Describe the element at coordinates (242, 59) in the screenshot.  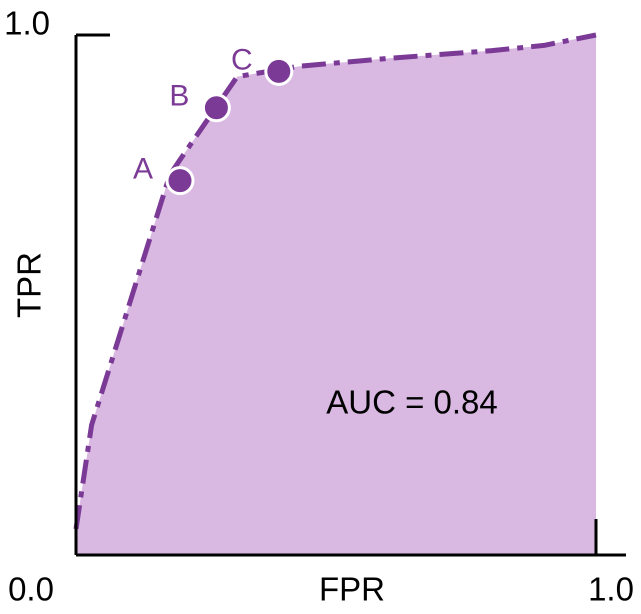
I see `point-label-c: C` at that location.